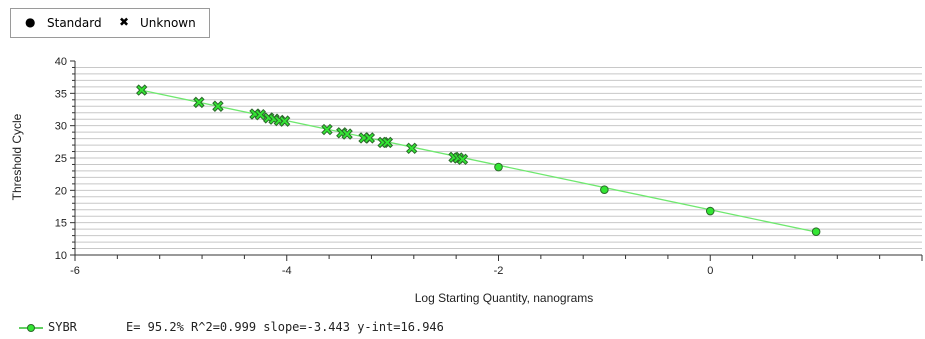 The height and width of the screenshot is (339, 925). What do you see at coordinates (710, 271) in the screenshot?
I see `x-tick-label: 0` at bounding box center [710, 271].